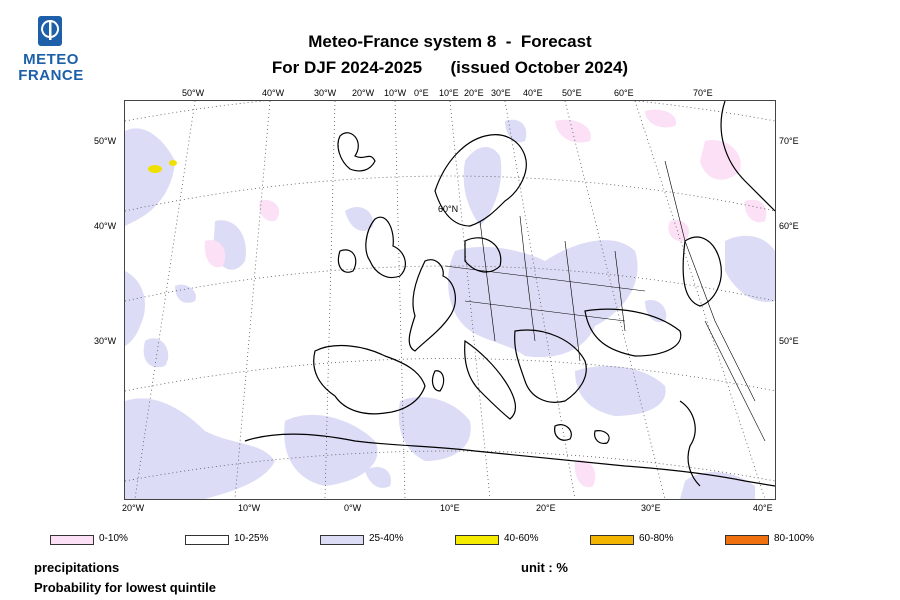 This screenshot has height=600, width=900. I want to click on top-tick-label: 0°E, so click(421, 93).